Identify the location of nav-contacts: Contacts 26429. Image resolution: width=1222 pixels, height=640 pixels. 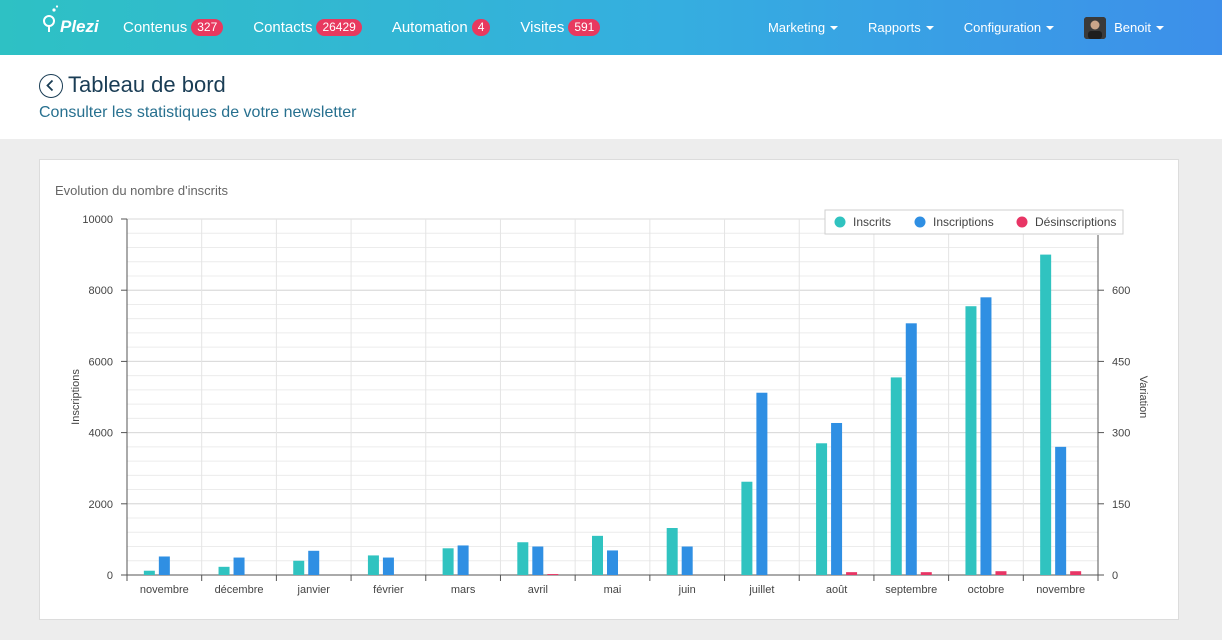
(307, 27).